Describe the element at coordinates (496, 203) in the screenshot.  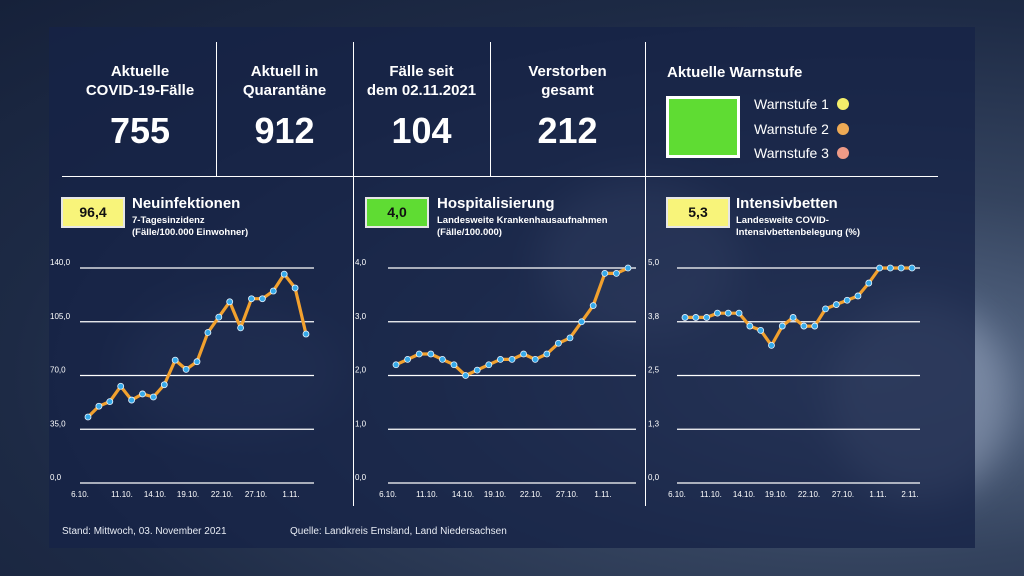
I see `panel-title: Hospitalisierung` at that location.